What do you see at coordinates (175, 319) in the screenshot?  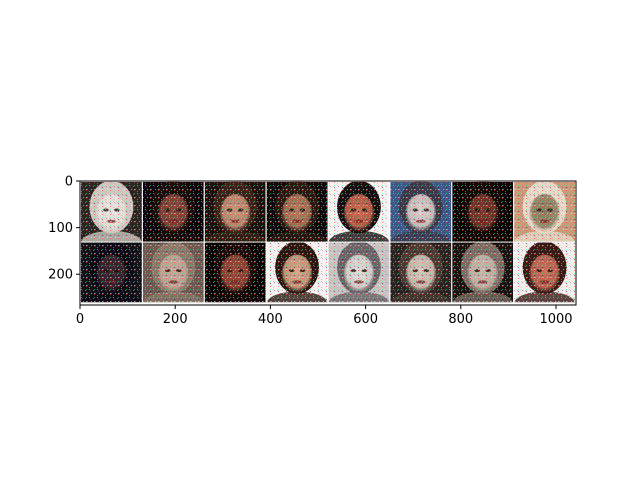 I see `x-tick-label: 200` at bounding box center [175, 319].